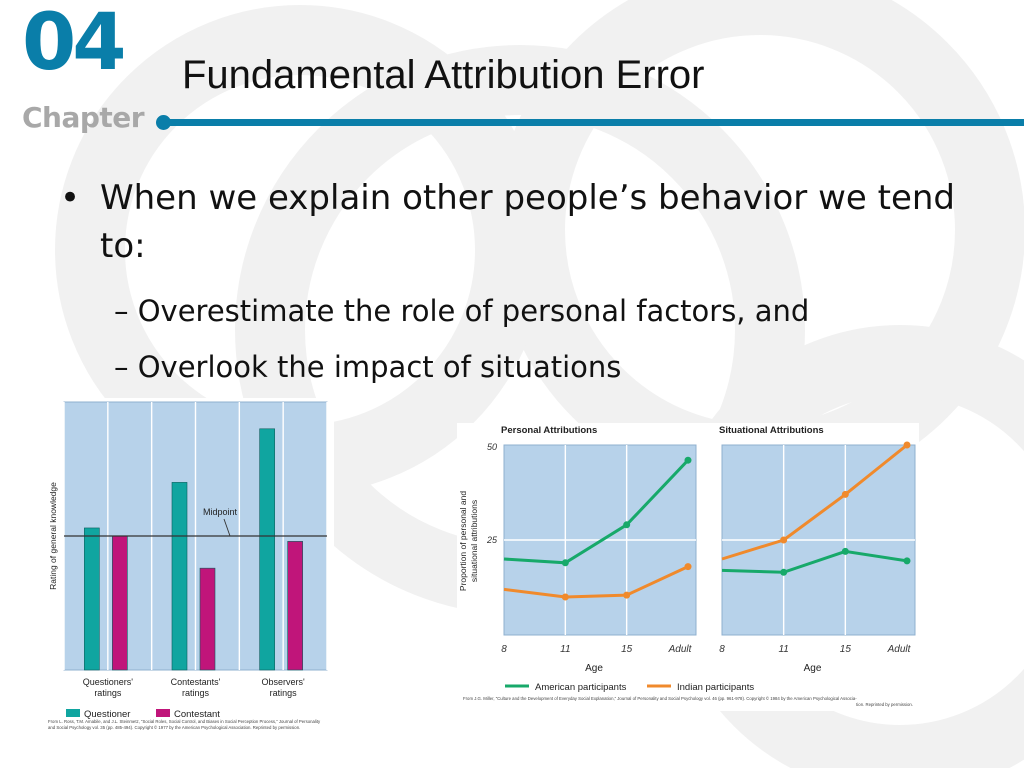 The height and width of the screenshot is (768, 1024). I want to click on legend-swatch-contestant, so click(163, 713).